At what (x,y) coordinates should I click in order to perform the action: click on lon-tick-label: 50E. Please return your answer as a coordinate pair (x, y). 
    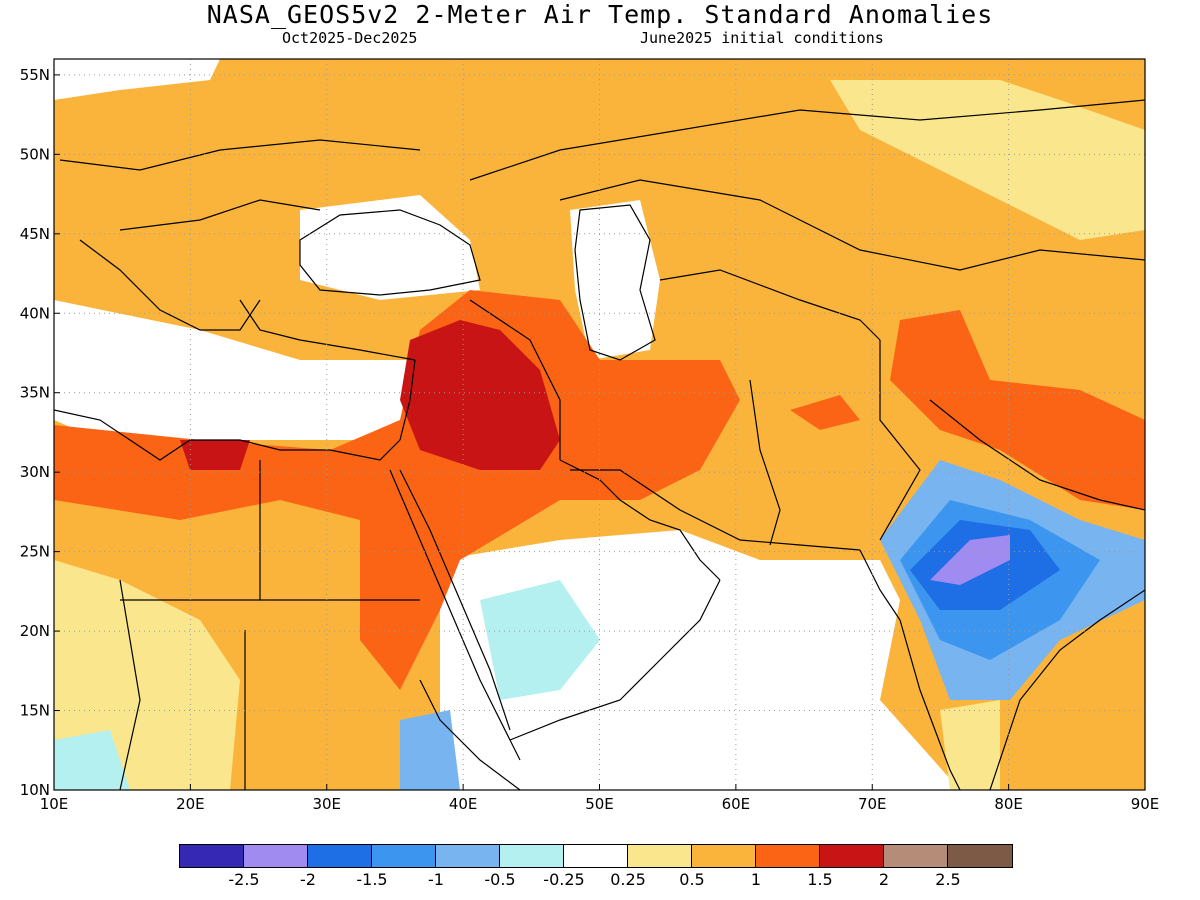
    Looking at the image, I should click on (599, 804).